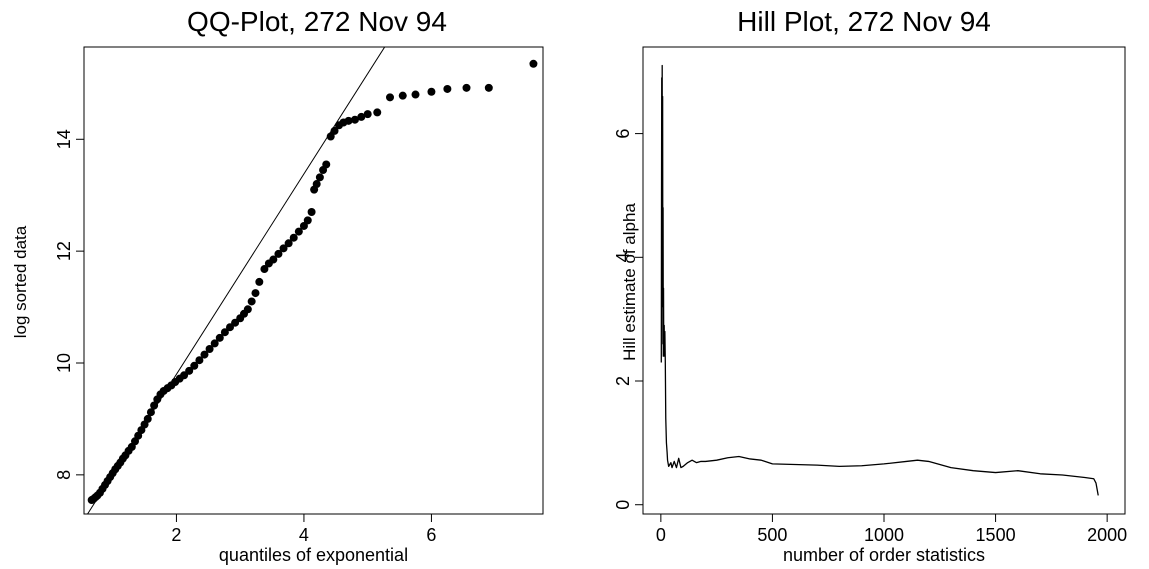  What do you see at coordinates (623, 134) in the screenshot?
I see `y-tick-label: 6` at bounding box center [623, 134].